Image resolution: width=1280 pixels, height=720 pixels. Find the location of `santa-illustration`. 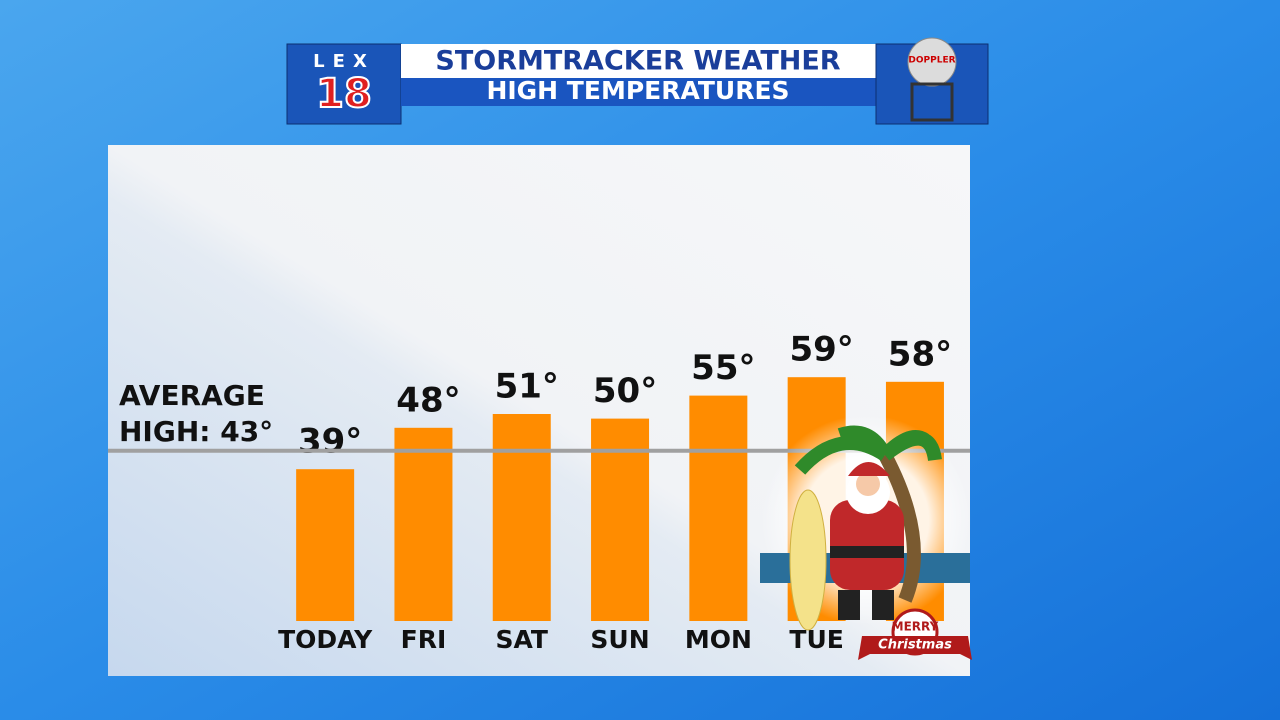

santa-illustration is located at coordinates (865, 523).